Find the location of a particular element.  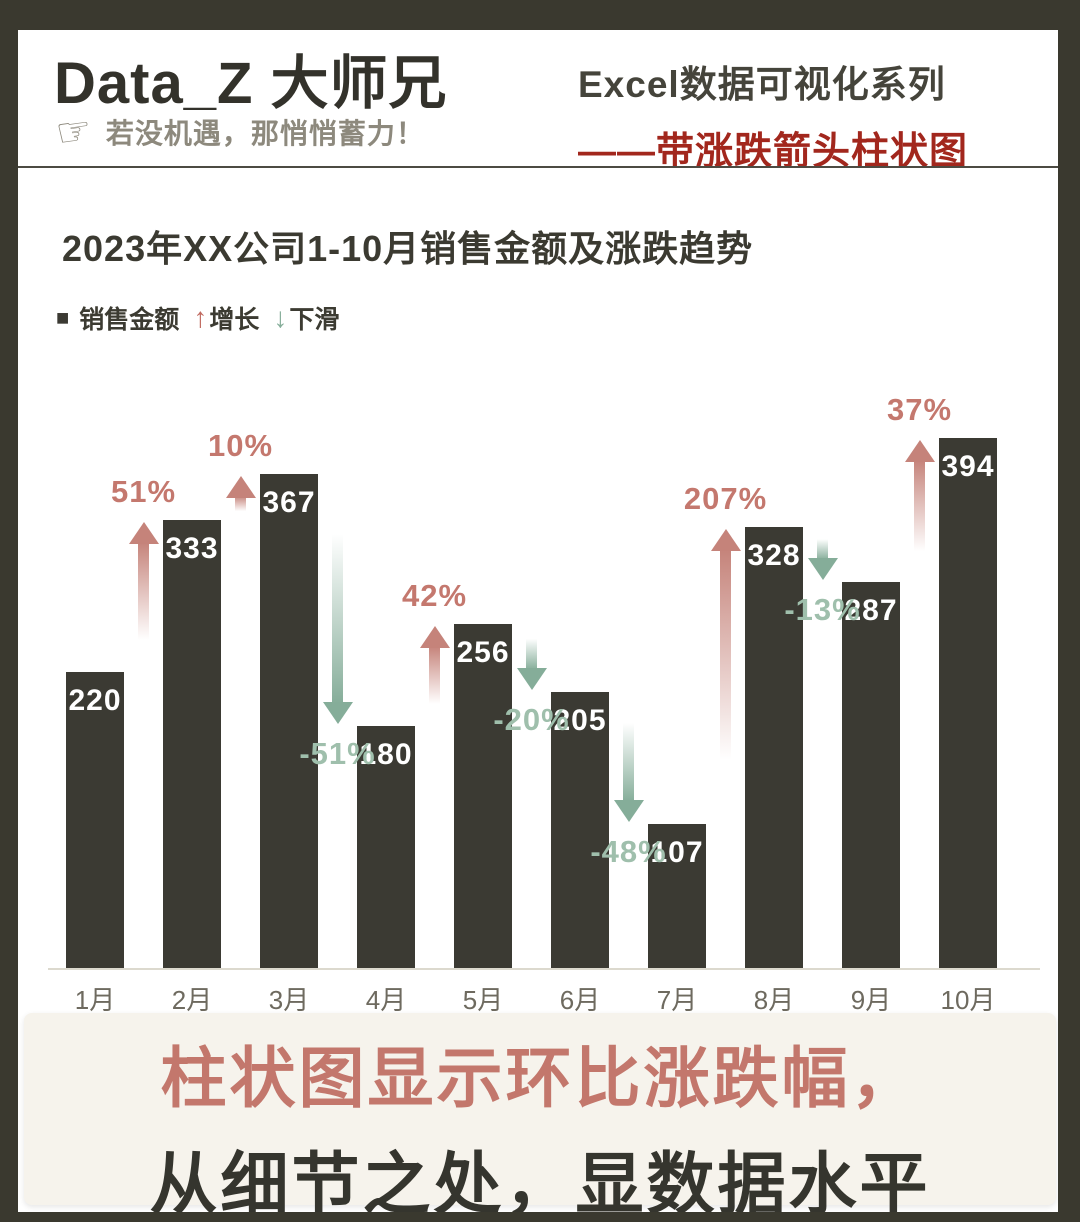

bar-value-label: 333 is located at coordinates (192, 549).